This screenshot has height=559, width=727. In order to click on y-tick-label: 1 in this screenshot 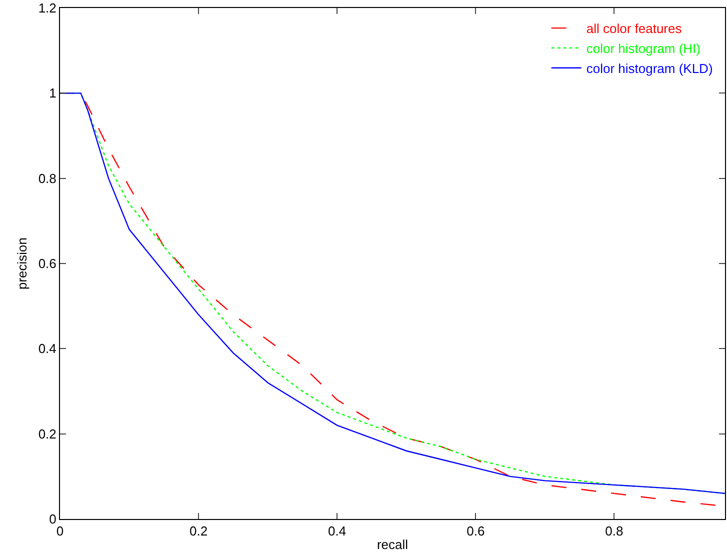, I will do `click(52, 93)`.